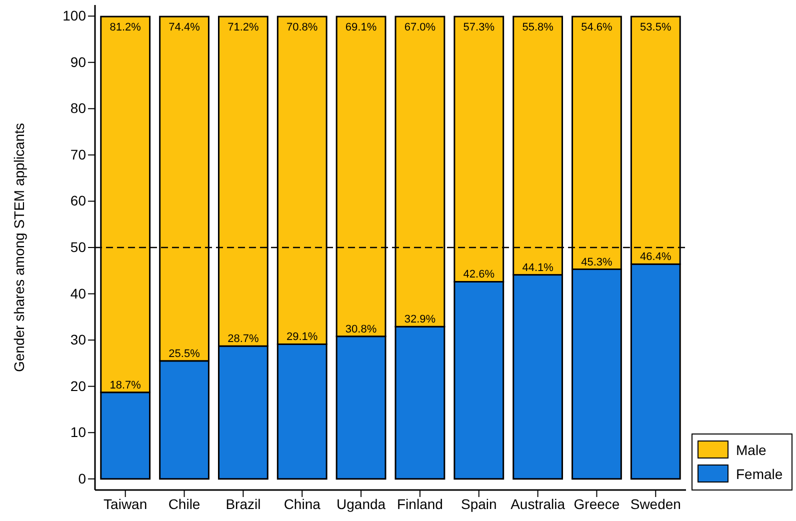 This screenshot has height=521, width=796. What do you see at coordinates (302, 28) in the screenshot?
I see `data-label: 70.8%` at bounding box center [302, 28].